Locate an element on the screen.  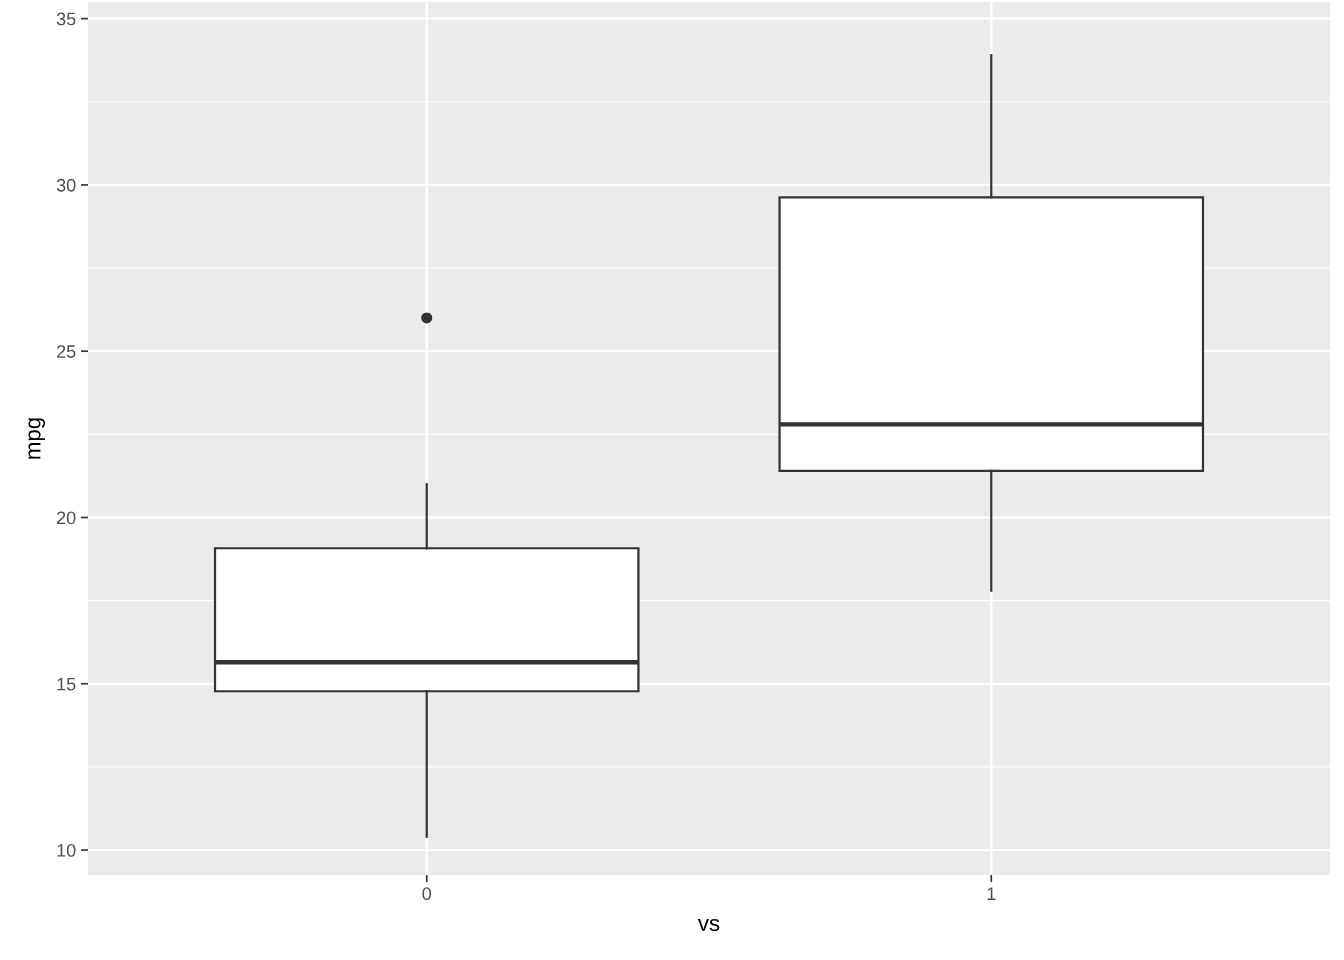
y-tick-label: 30 is located at coordinates (66, 185).